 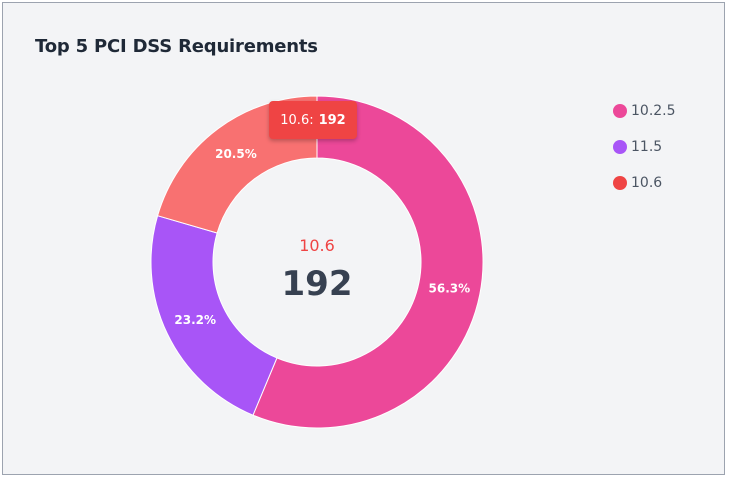 What do you see at coordinates (297, 120) in the screenshot?
I see `tooltip-label: 10.6:` at bounding box center [297, 120].